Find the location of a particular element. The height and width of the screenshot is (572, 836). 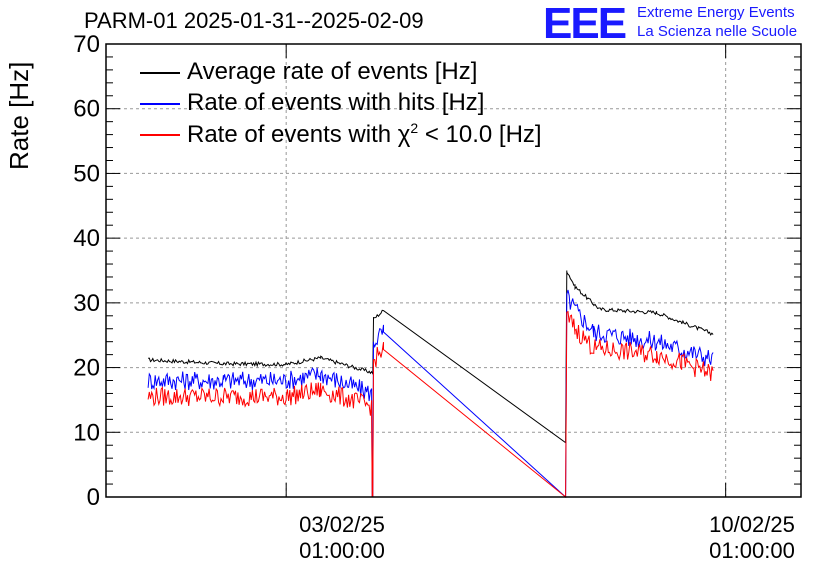

y-tick-label: 60 is located at coordinates (86, 109).